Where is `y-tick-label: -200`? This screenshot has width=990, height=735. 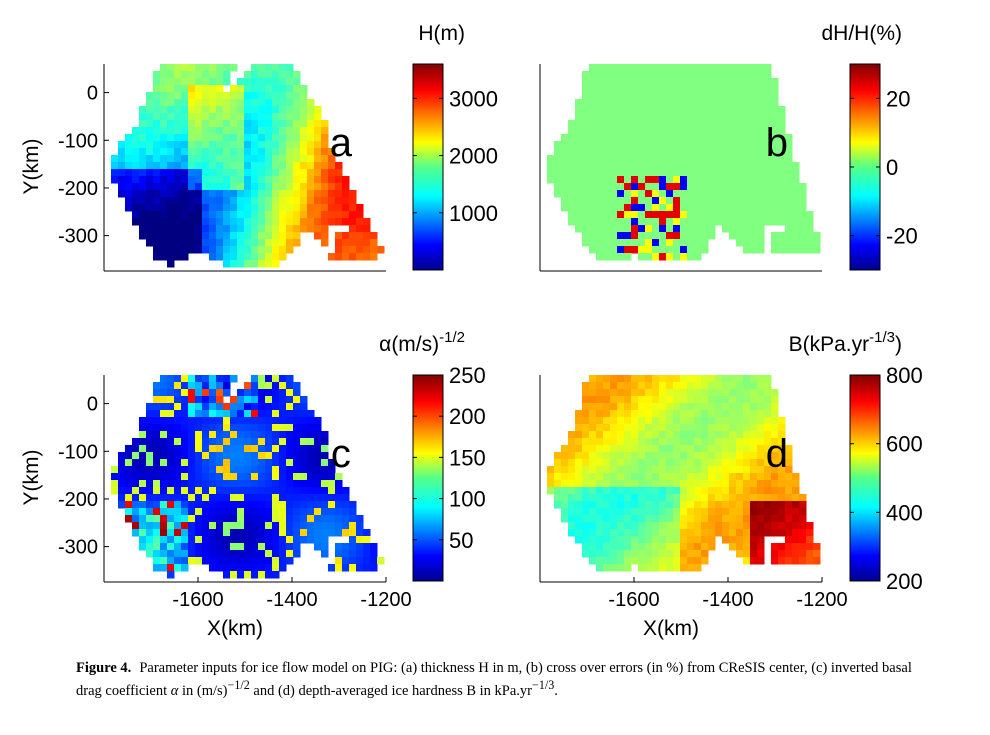 y-tick-label: -200 is located at coordinates (78, 500).